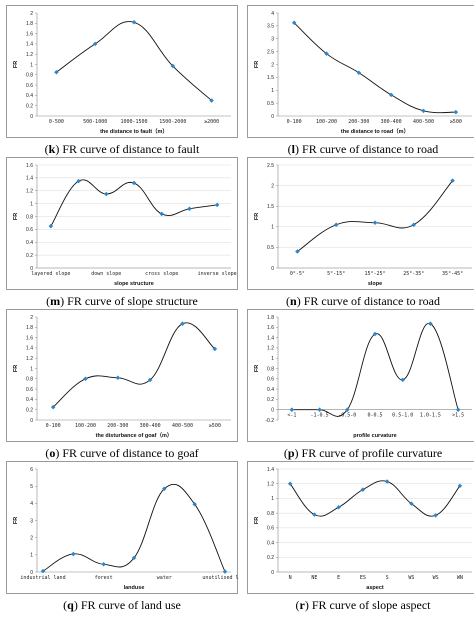  What do you see at coordinates (220, 578) in the screenshot?
I see `x-tick-label: unutilised land` at bounding box center [220, 578].